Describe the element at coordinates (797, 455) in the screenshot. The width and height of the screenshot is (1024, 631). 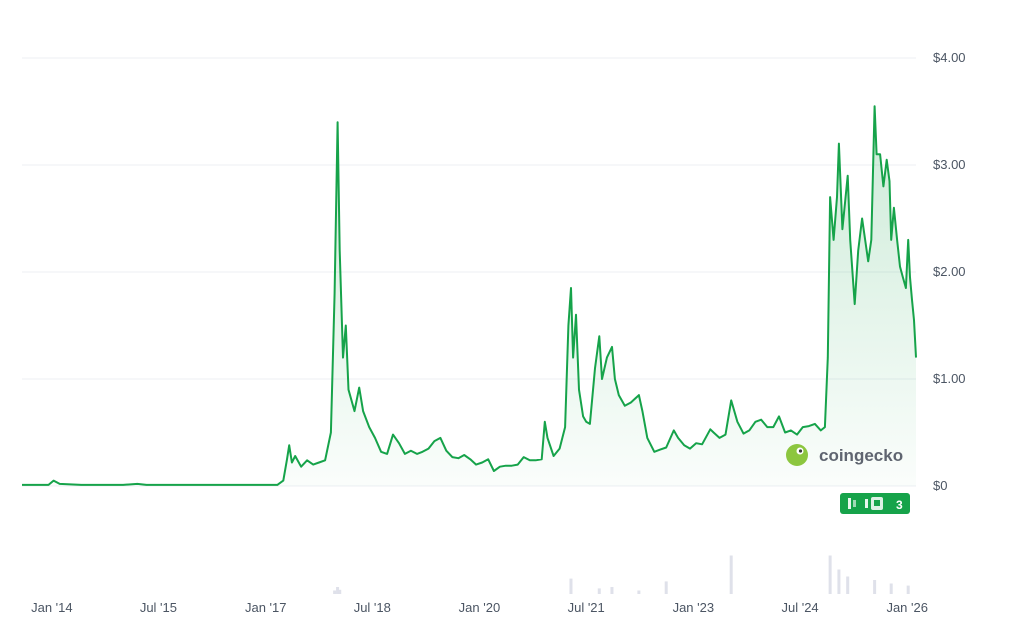
I see `gecko-logo-icon` at that location.